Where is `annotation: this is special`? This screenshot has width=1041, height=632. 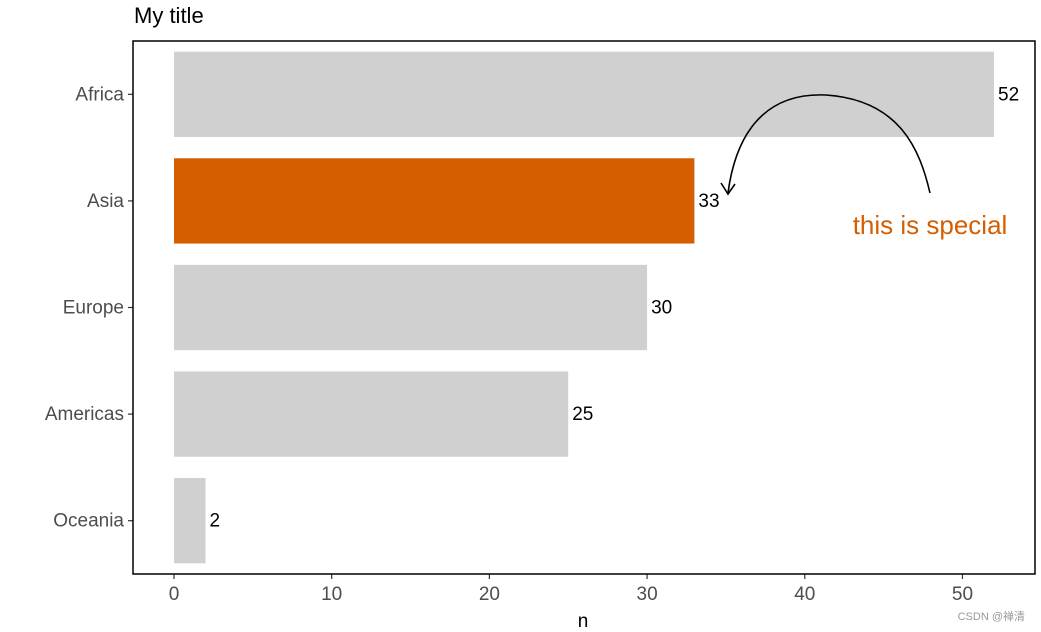 annotation: this is special is located at coordinates (930, 225).